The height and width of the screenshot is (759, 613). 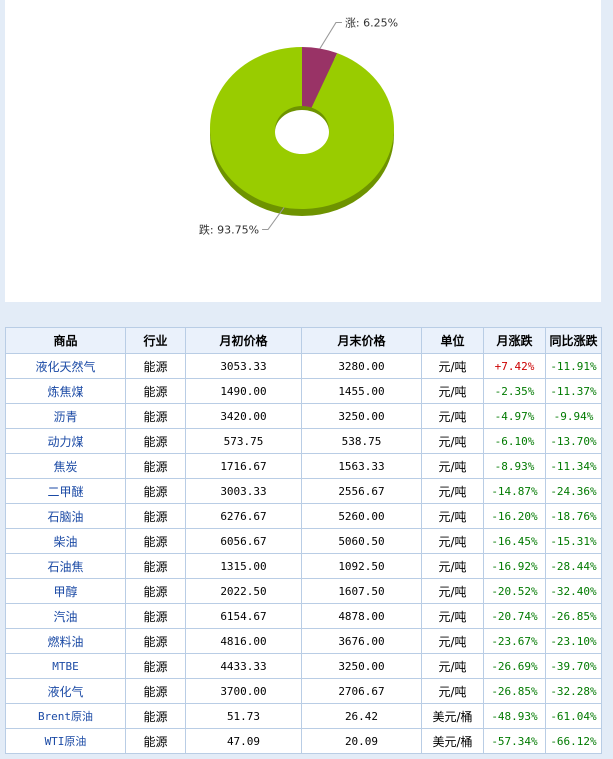 I want to click on monthly-change-cell: -20.74%, so click(x=514, y=616).